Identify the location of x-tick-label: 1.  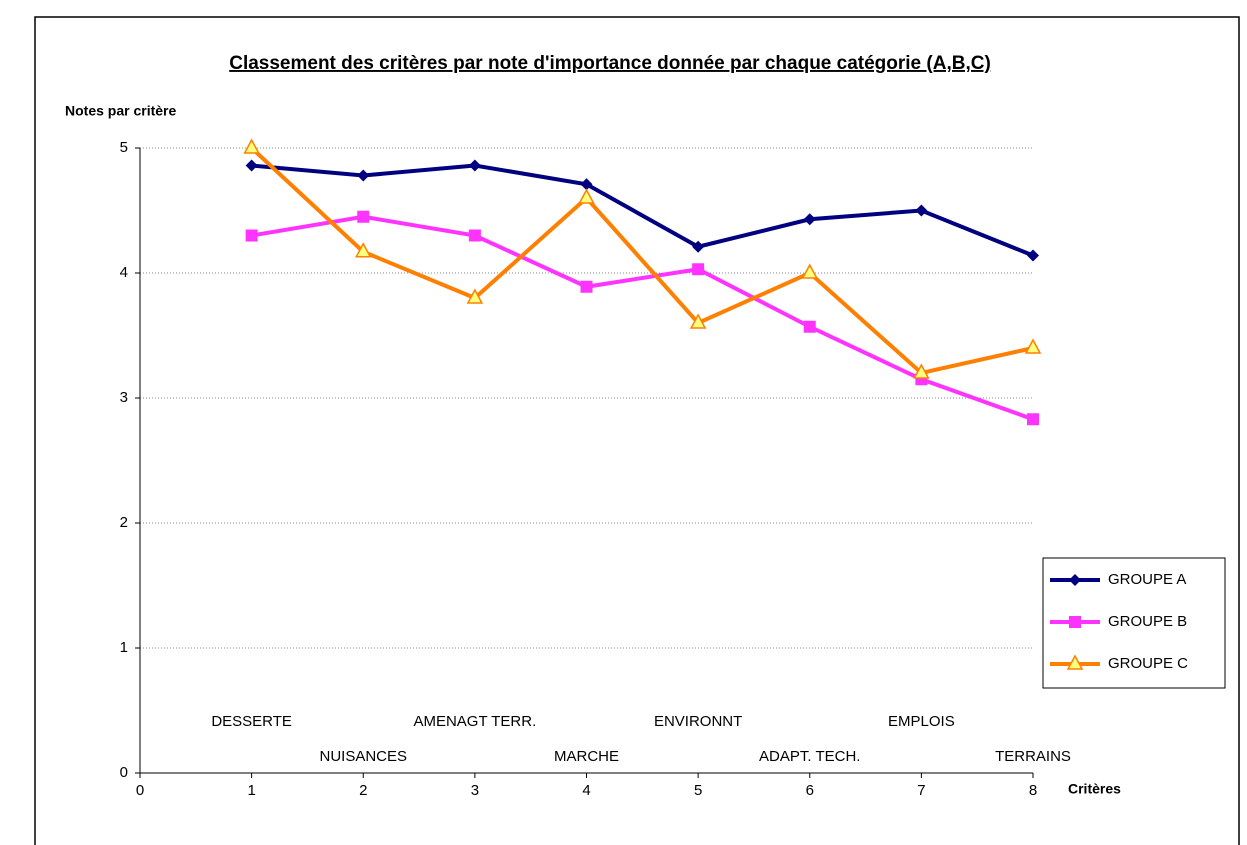
(251, 790).